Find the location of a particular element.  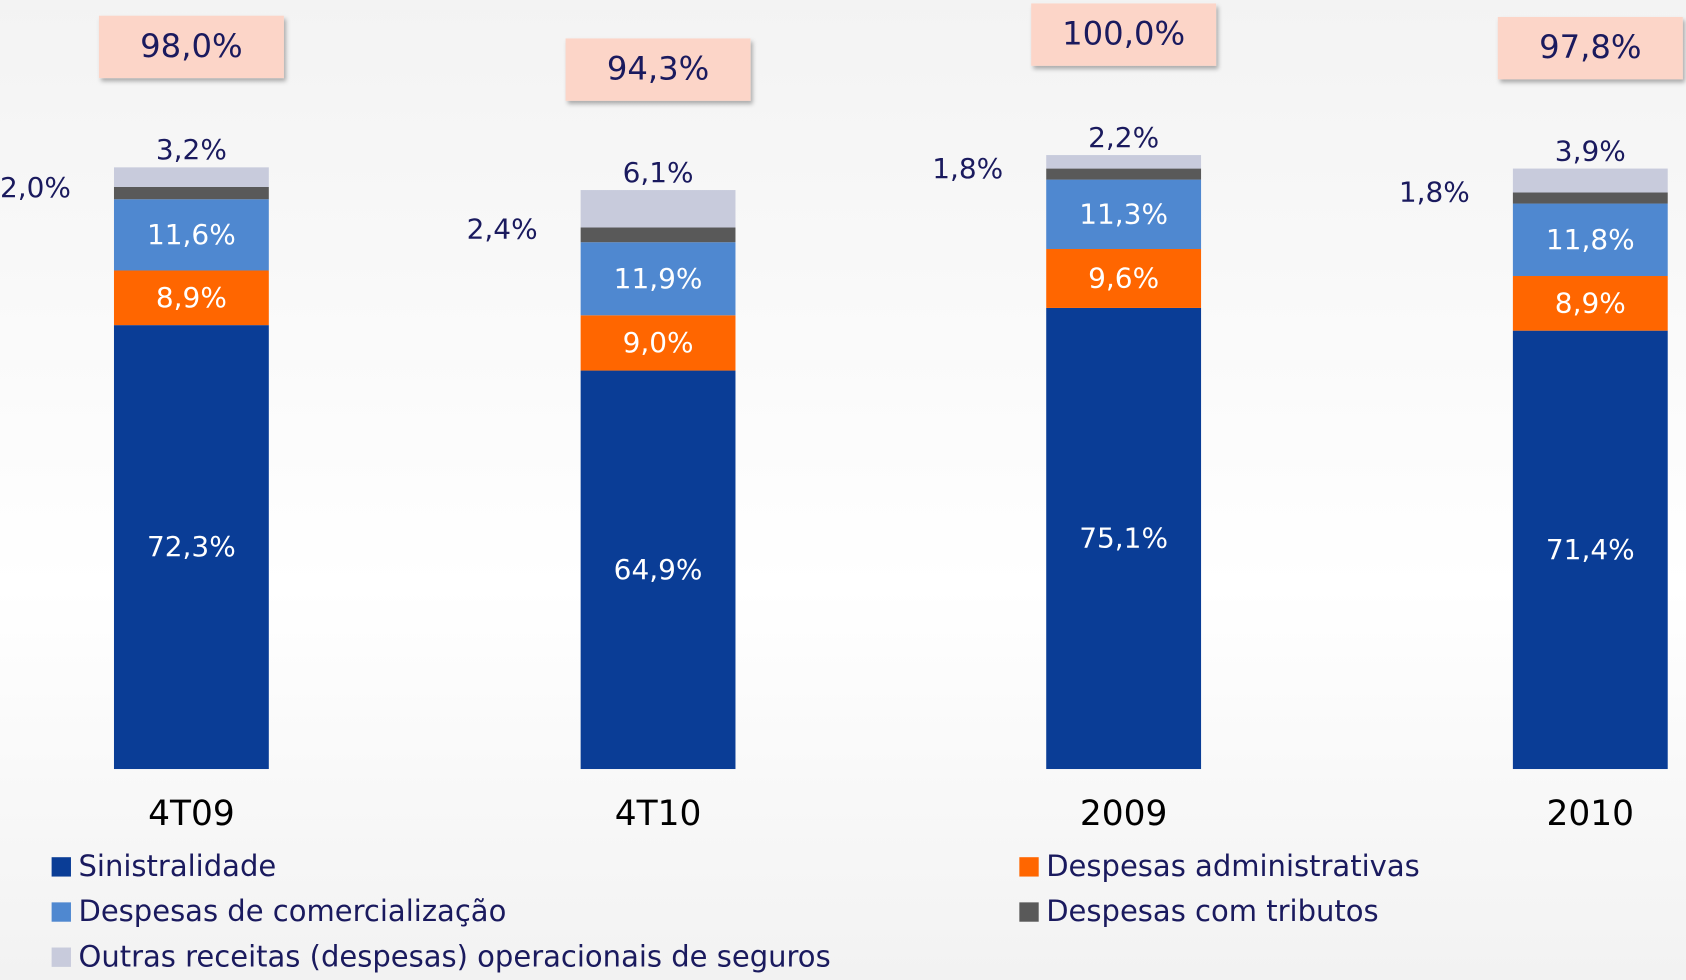

value-label: 6,1% is located at coordinates (658, 172).